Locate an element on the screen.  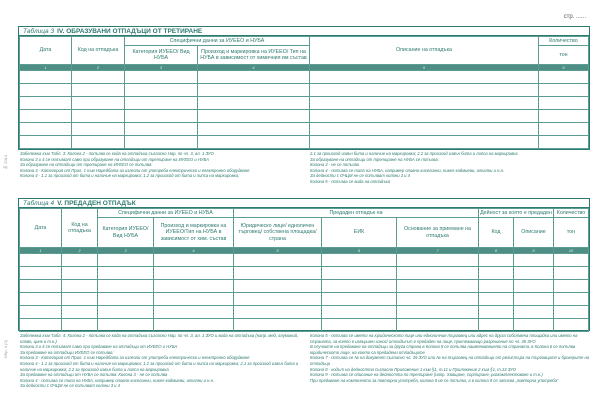
col-header: Дата is located at coordinates (45, 50).